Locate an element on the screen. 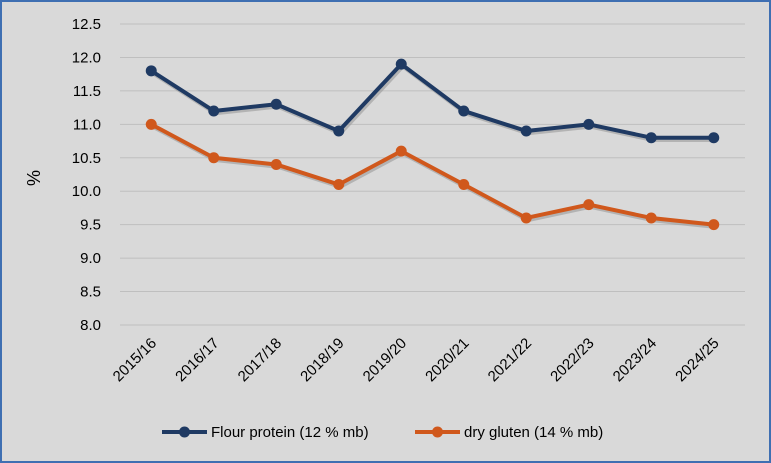 This screenshot has height=463, width=771. x-tick-label: 2019/20 is located at coordinates (385, 360).